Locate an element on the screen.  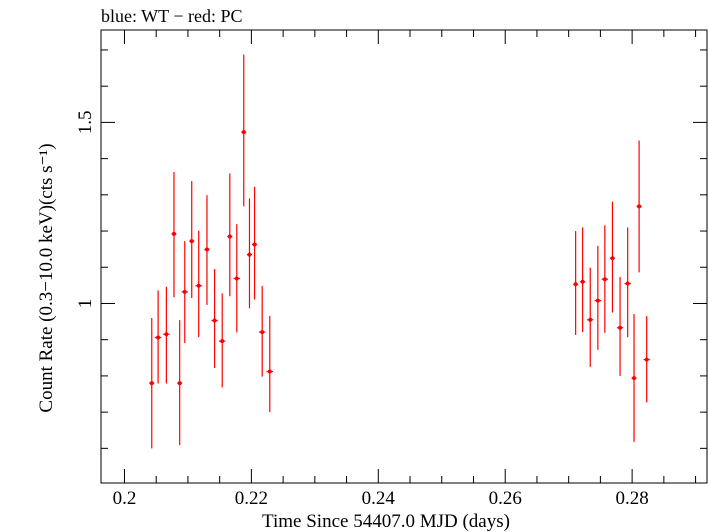
x-axis-label: Time Since 54407.0 MJD (days) is located at coordinates (386, 521).